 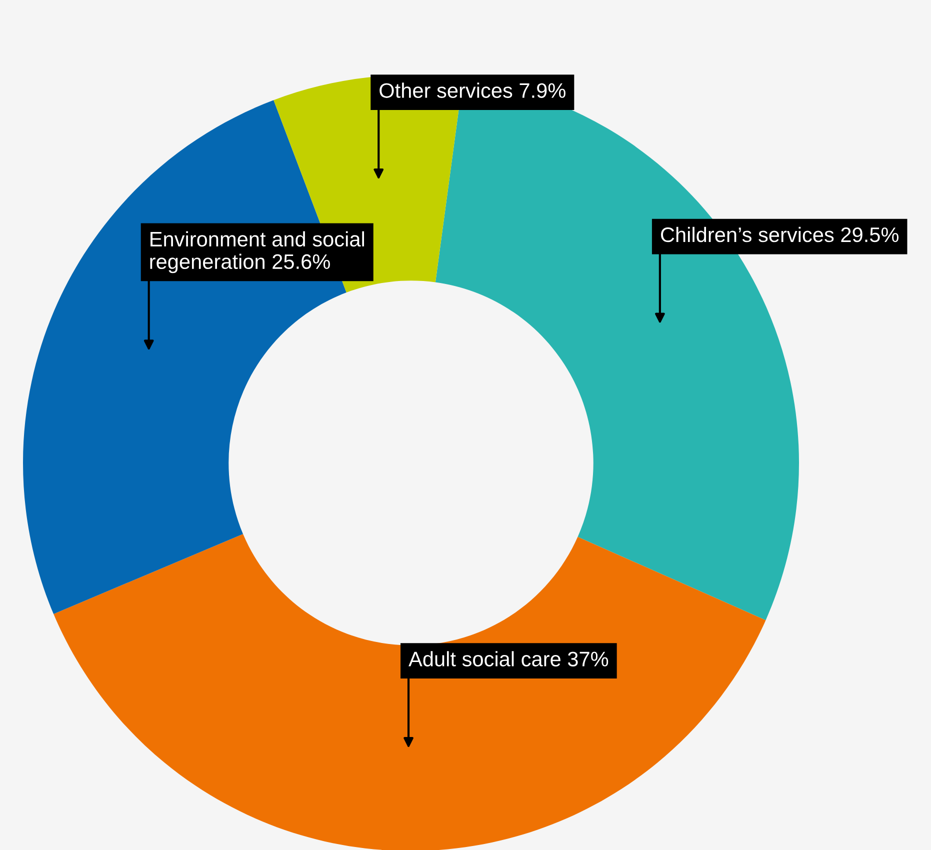 I want to click on slice-label: Environment and social regeneration 25.6%, so click(x=257, y=252).